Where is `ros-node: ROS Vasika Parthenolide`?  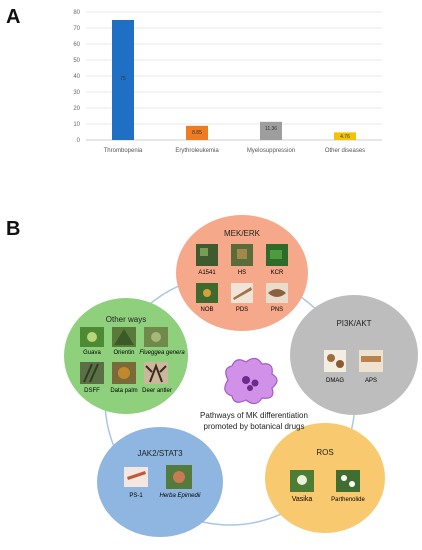
ros-node: ROS Vasika Parthenolide is located at coordinates (325, 478).